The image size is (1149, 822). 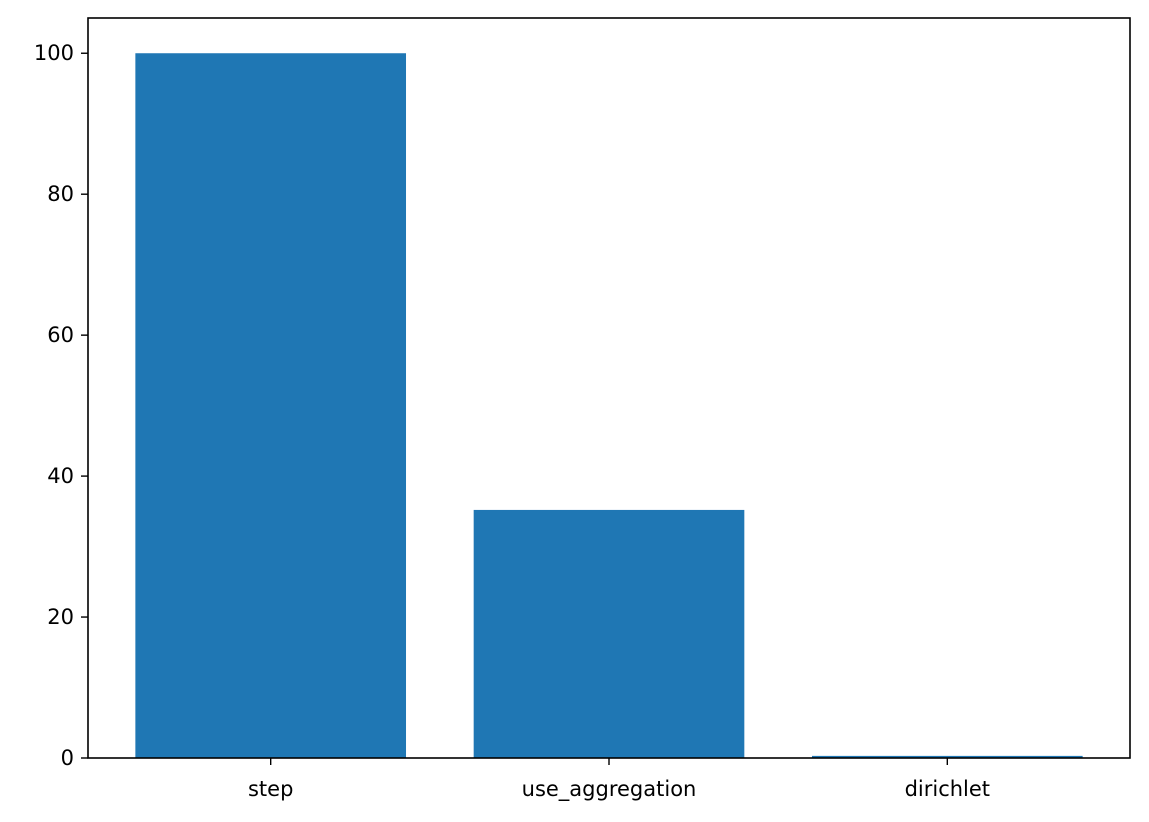 What do you see at coordinates (60, 335) in the screenshot?
I see `y-tick-label: 60` at bounding box center [60, 335].